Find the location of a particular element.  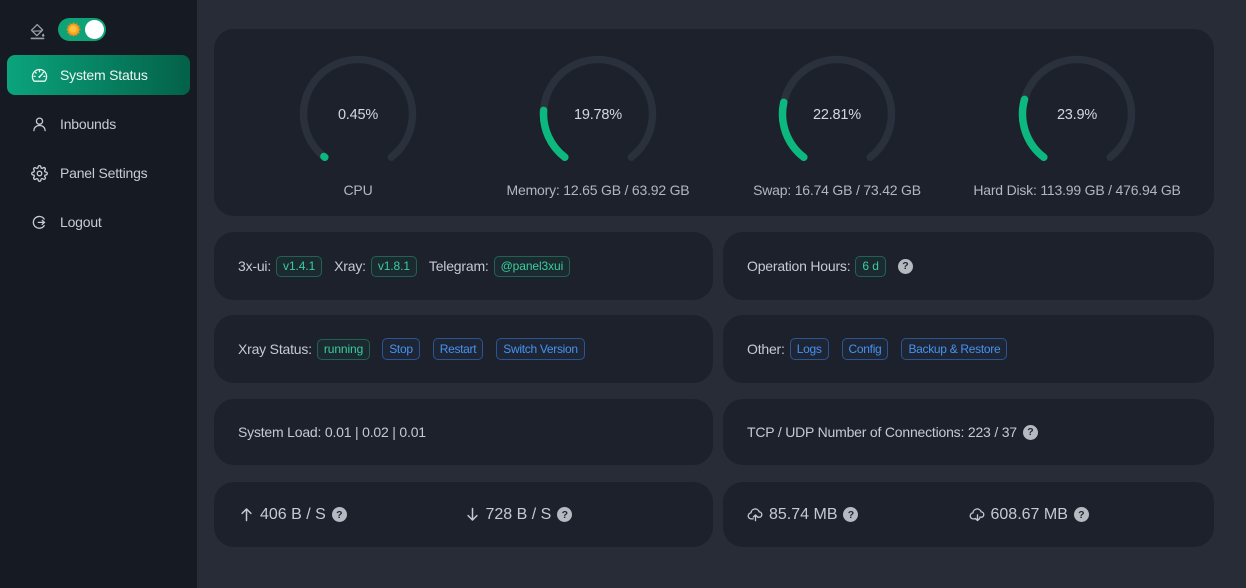

gauge-hard-disk-dial is located at coordinates (1077, 108).